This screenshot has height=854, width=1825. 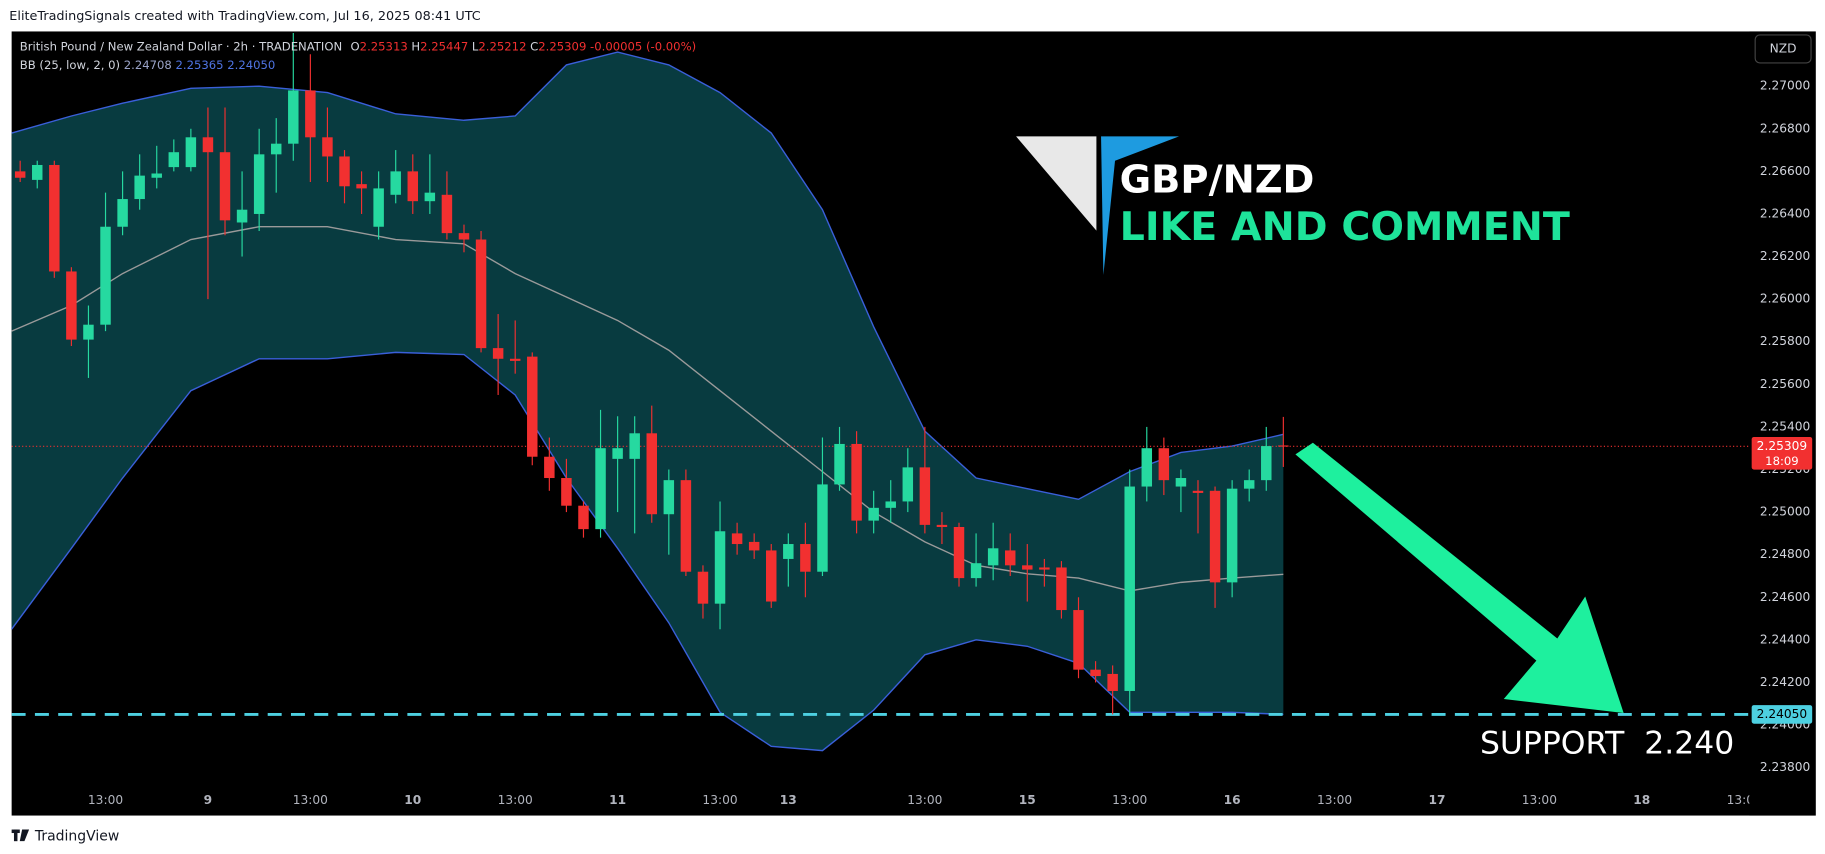 What do you see at coordinates (70, 65) in the screenshot?
I see `indicator-name: BB (25, low, 2, 0)` at bounding box center [70, 65].